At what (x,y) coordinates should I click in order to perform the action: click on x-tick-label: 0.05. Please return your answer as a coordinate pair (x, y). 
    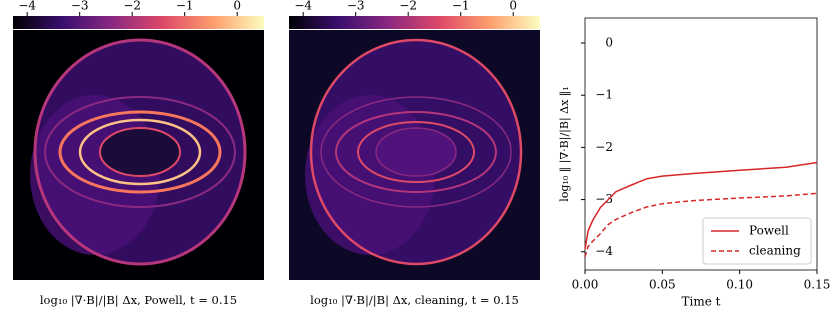
    Looking at the image, I should click on (662, 285).